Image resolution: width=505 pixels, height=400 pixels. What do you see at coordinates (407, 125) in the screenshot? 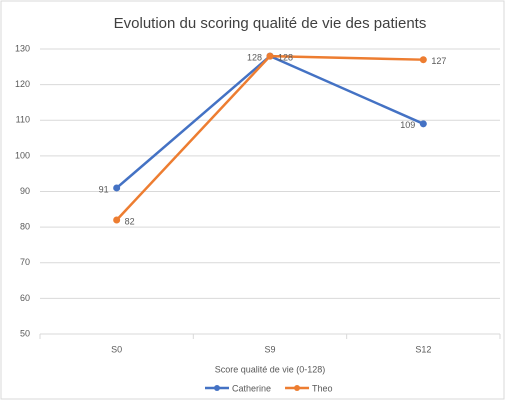
I see `data-label: 109` at bounding box center [407, 125].